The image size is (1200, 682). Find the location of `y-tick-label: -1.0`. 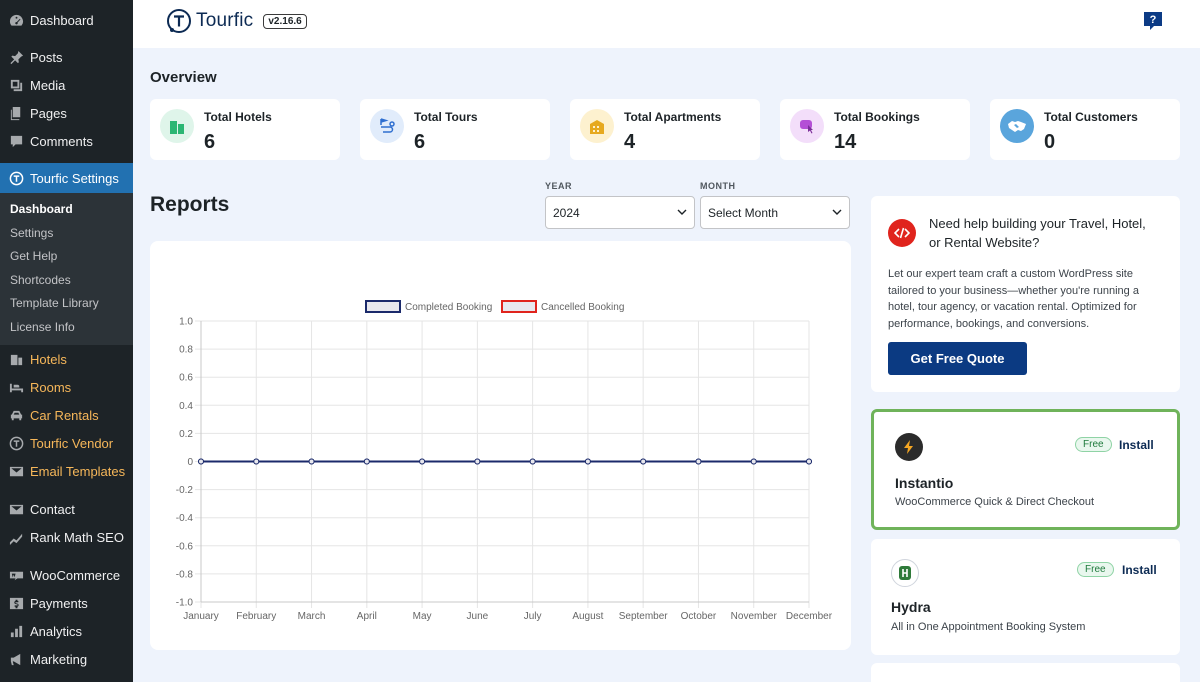

y-tick-label: -1.0 is located at coordinates (185, 603).